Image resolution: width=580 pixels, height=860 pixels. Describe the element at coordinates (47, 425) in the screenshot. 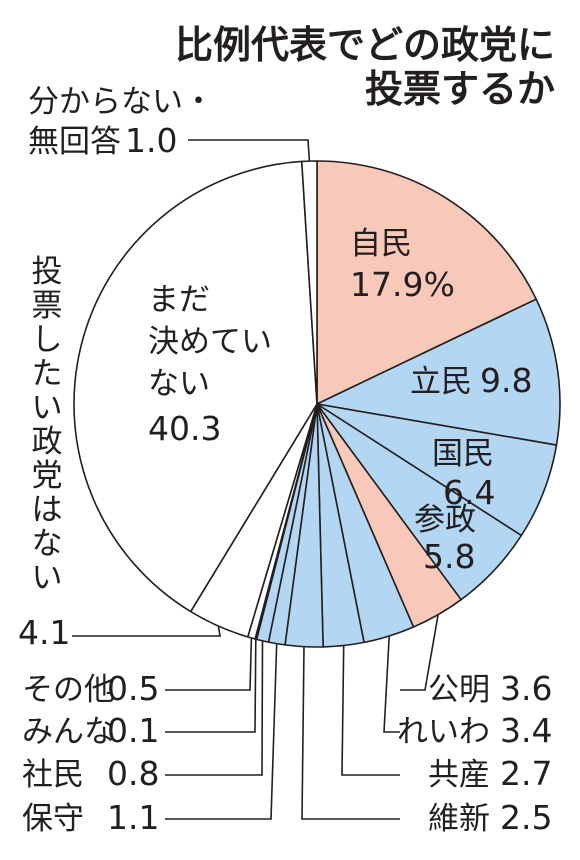

I see `slice-label-no-party: 投票したい政党はない` at that location.